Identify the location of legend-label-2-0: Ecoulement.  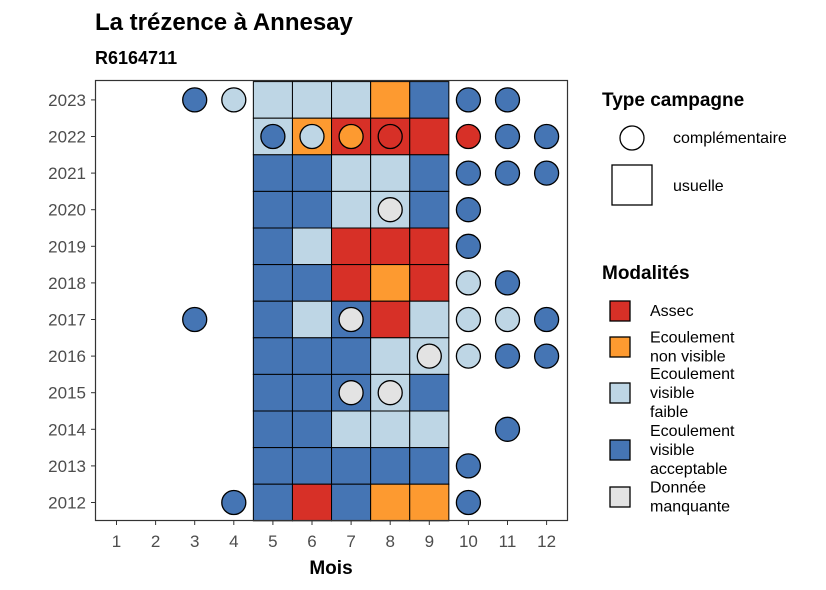
(692, 374).